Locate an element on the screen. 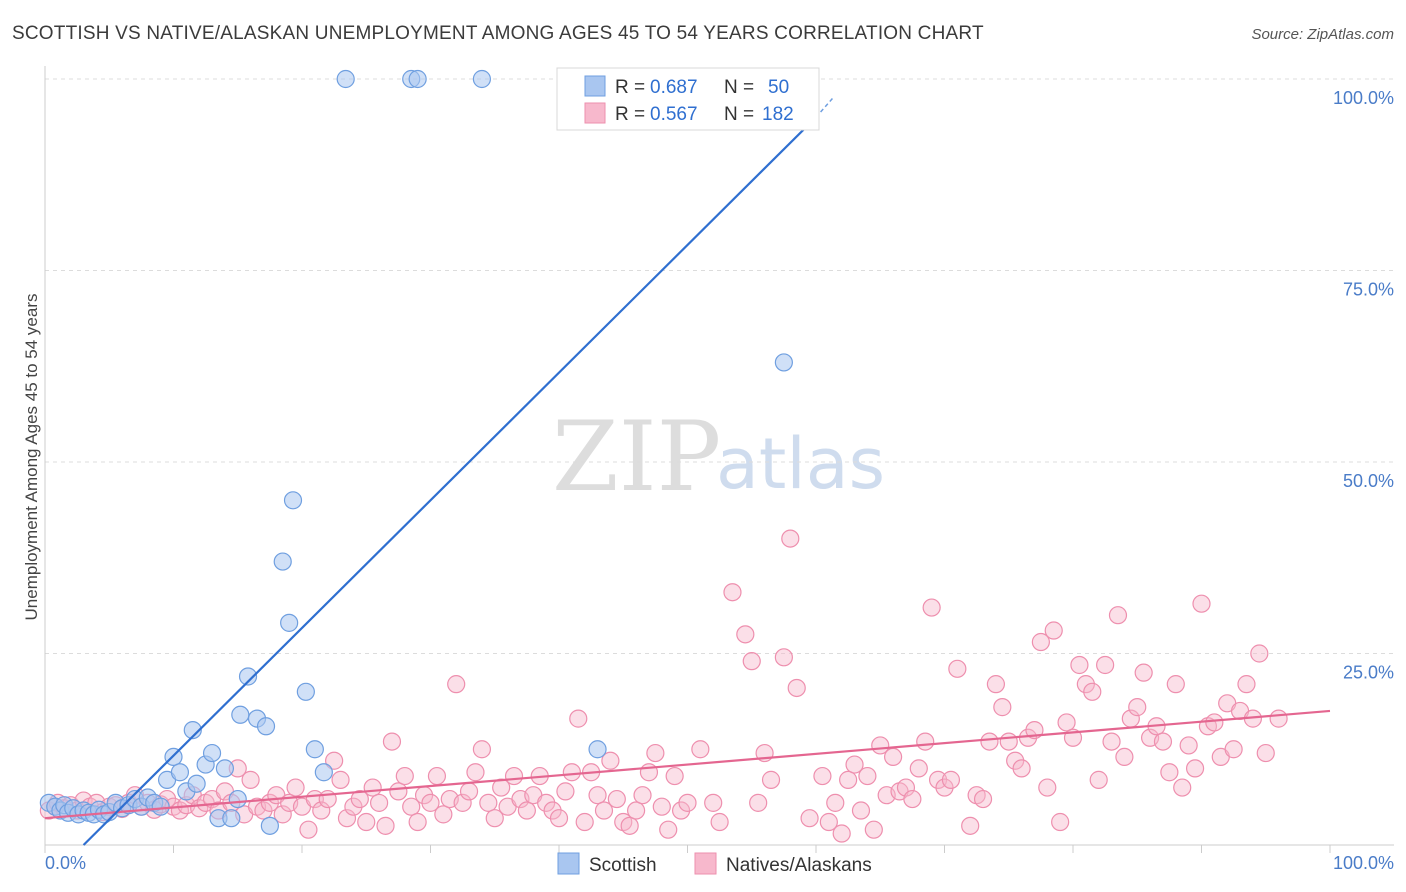  y-axis-ticks: 25.0% 50.0% 75.0% 100.0% is located at coordinates (1363, 385).